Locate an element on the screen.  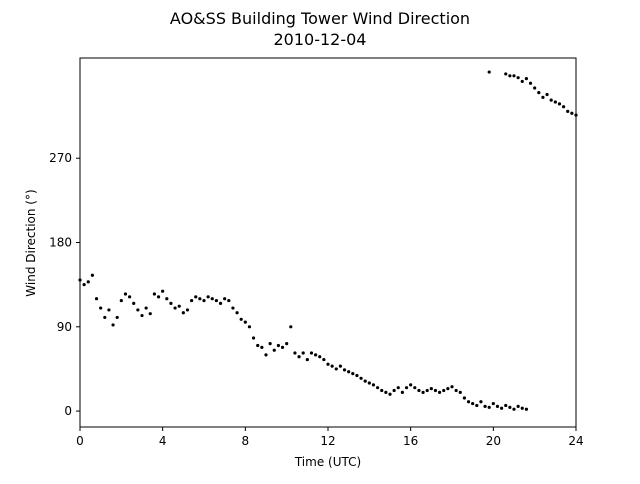
x-tick-label: 8 is located at coordinates (246, 441).